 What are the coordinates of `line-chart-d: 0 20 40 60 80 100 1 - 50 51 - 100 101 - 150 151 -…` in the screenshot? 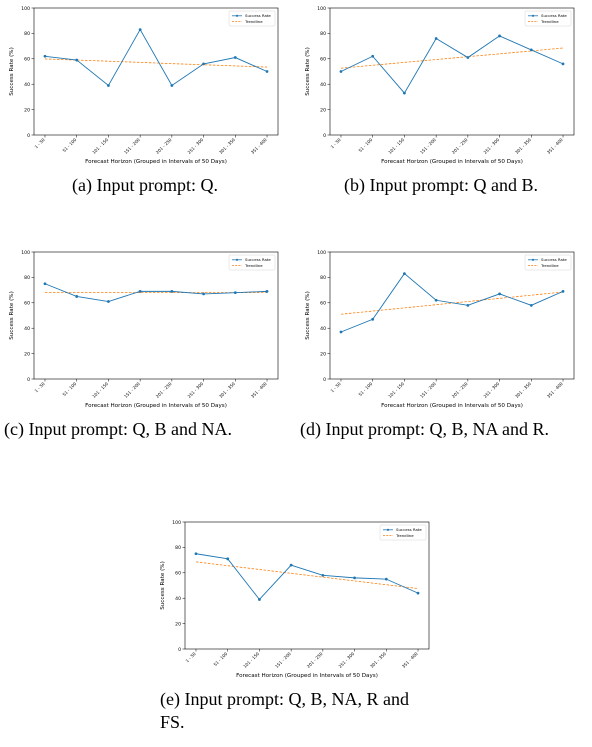 It's located at (440, 329).